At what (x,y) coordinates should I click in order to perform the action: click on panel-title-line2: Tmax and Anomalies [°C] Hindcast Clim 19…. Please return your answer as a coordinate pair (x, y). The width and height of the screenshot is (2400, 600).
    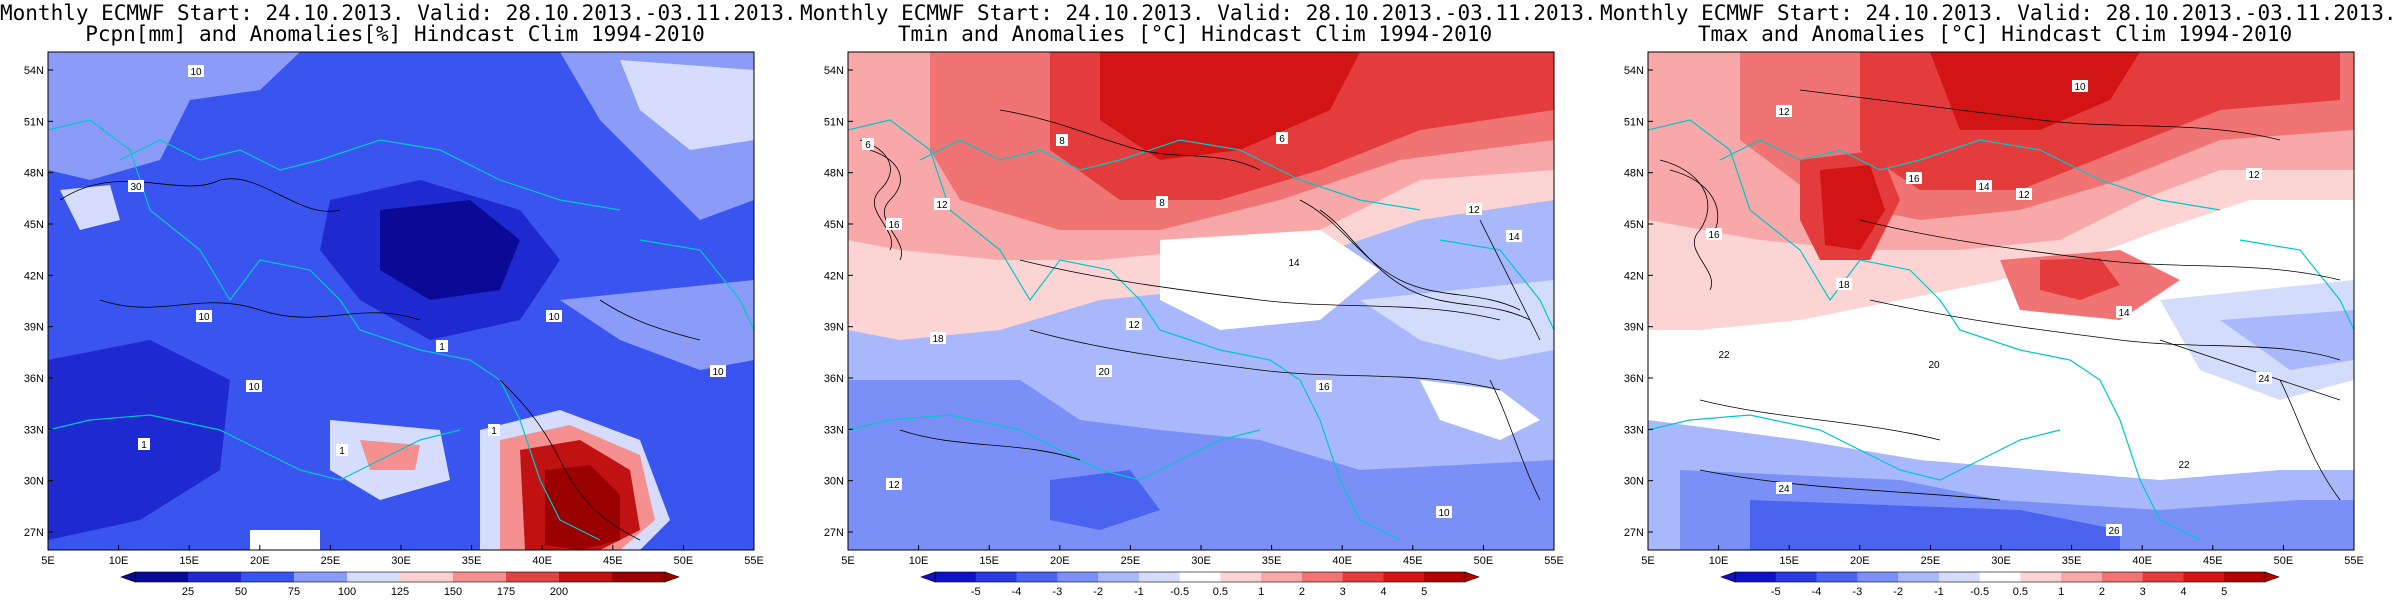
    Looking at the image, I should click on (1995, 34).